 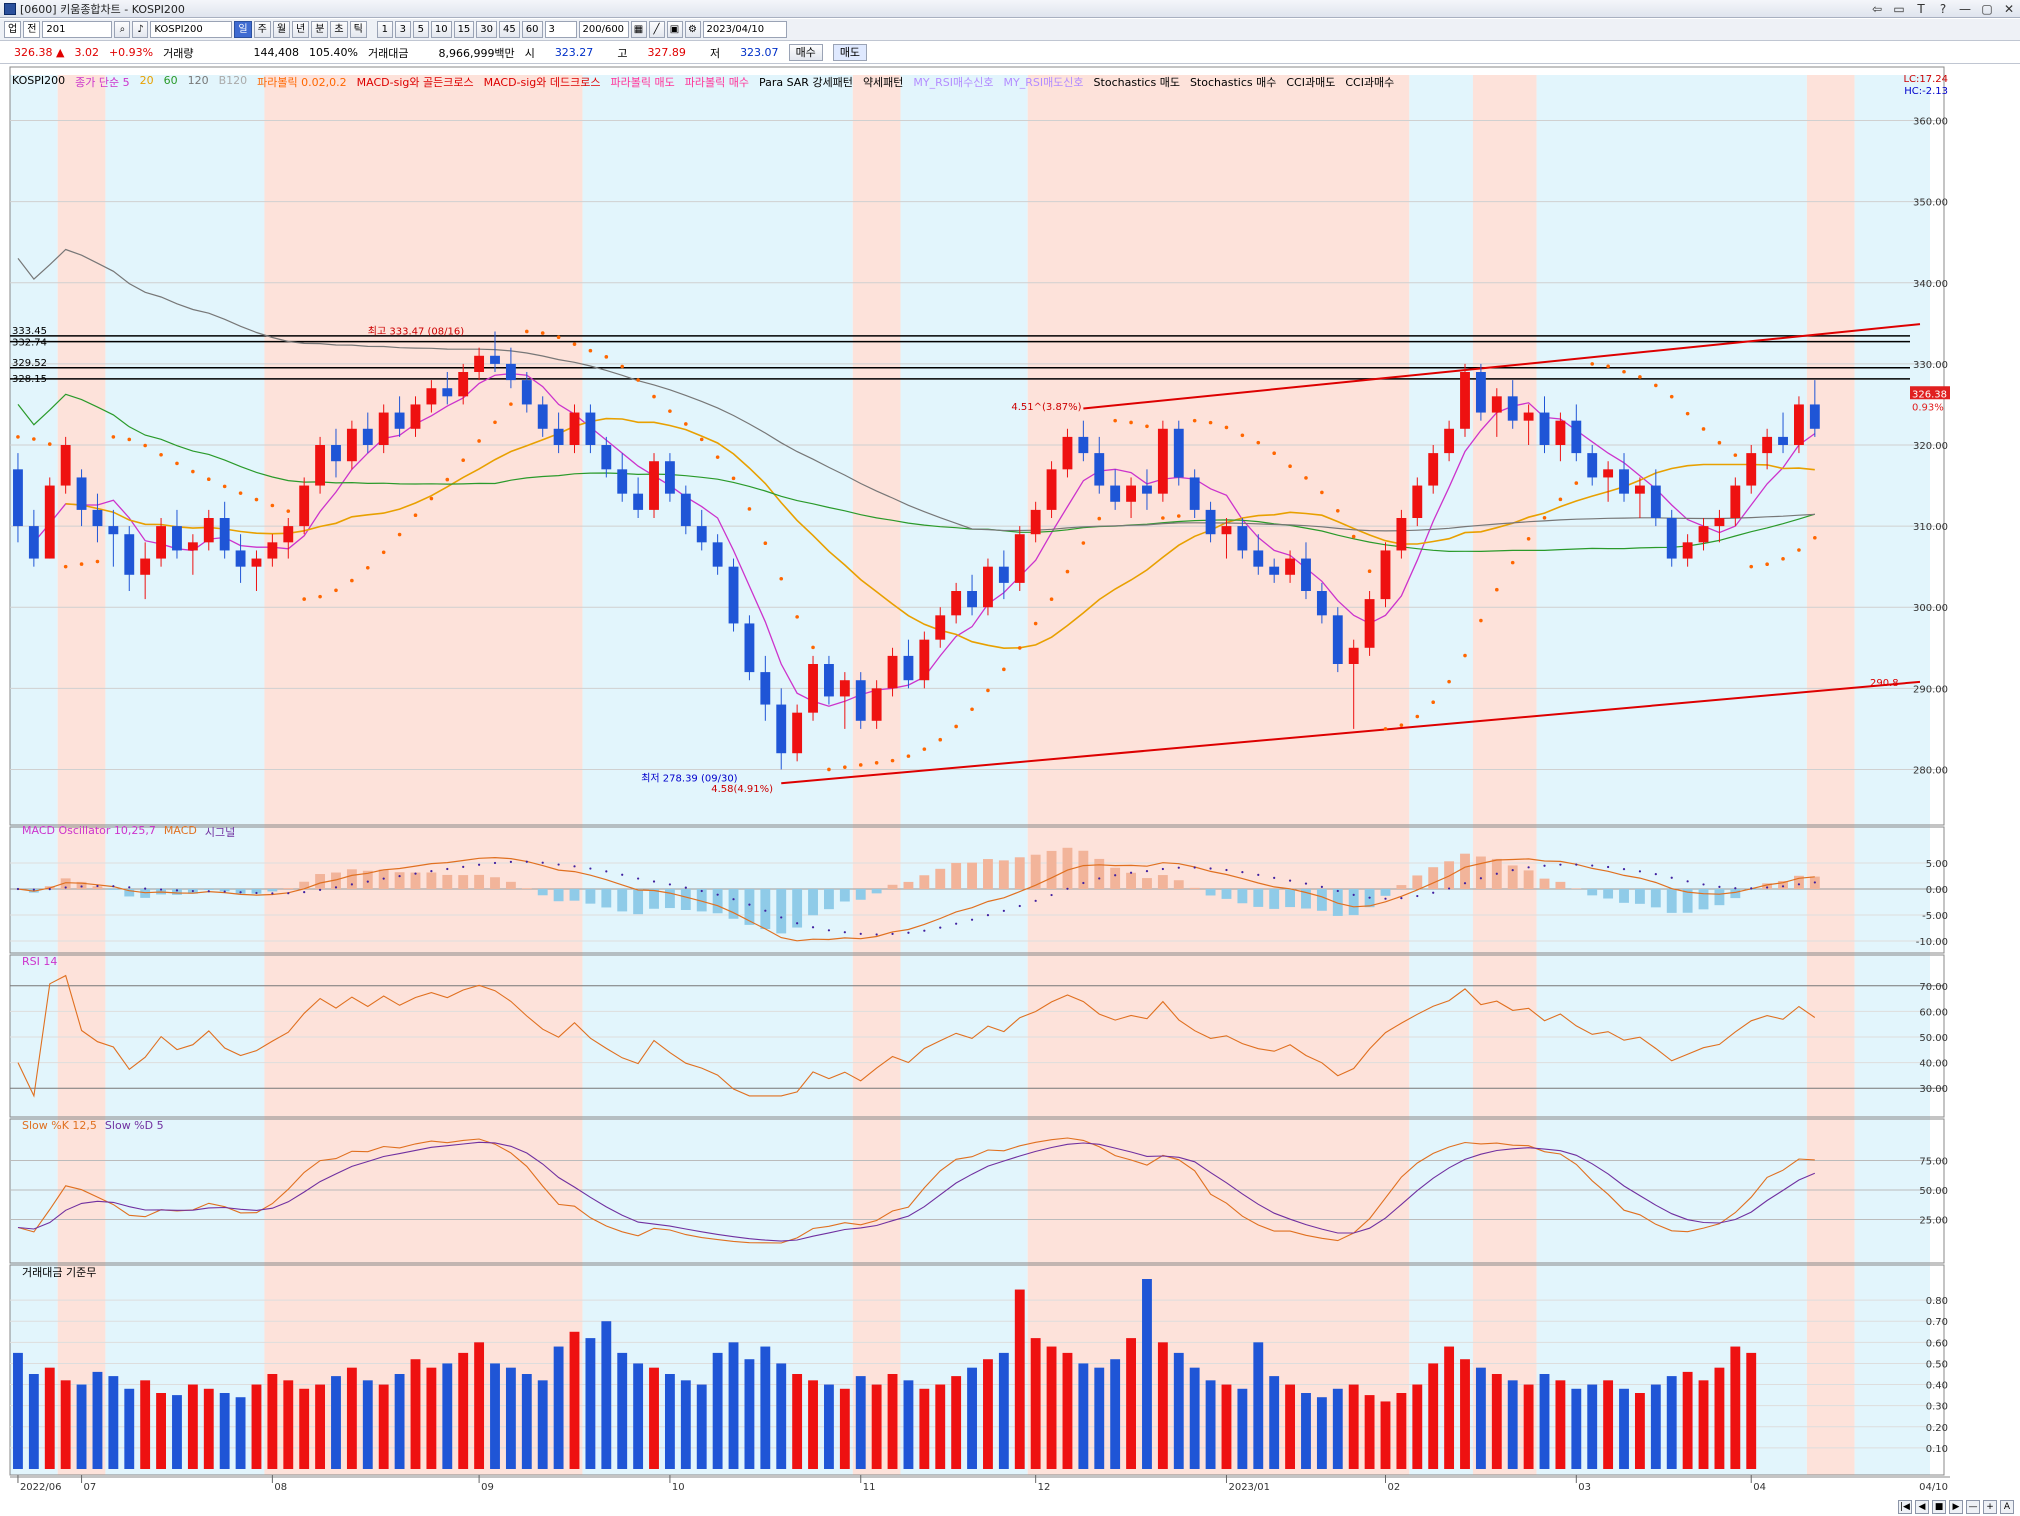 I want to click on legend-item: Para SAR 강세패턴, so click(x=805, y=82).